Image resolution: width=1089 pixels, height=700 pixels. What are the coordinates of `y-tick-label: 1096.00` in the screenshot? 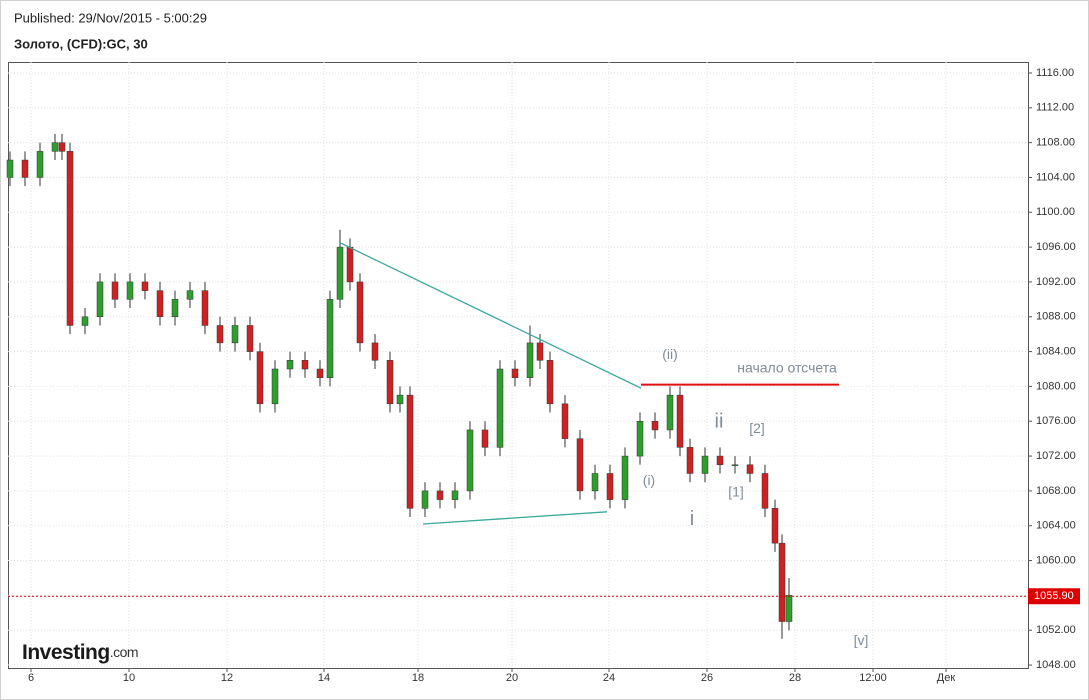 It's located at (1056, 247).